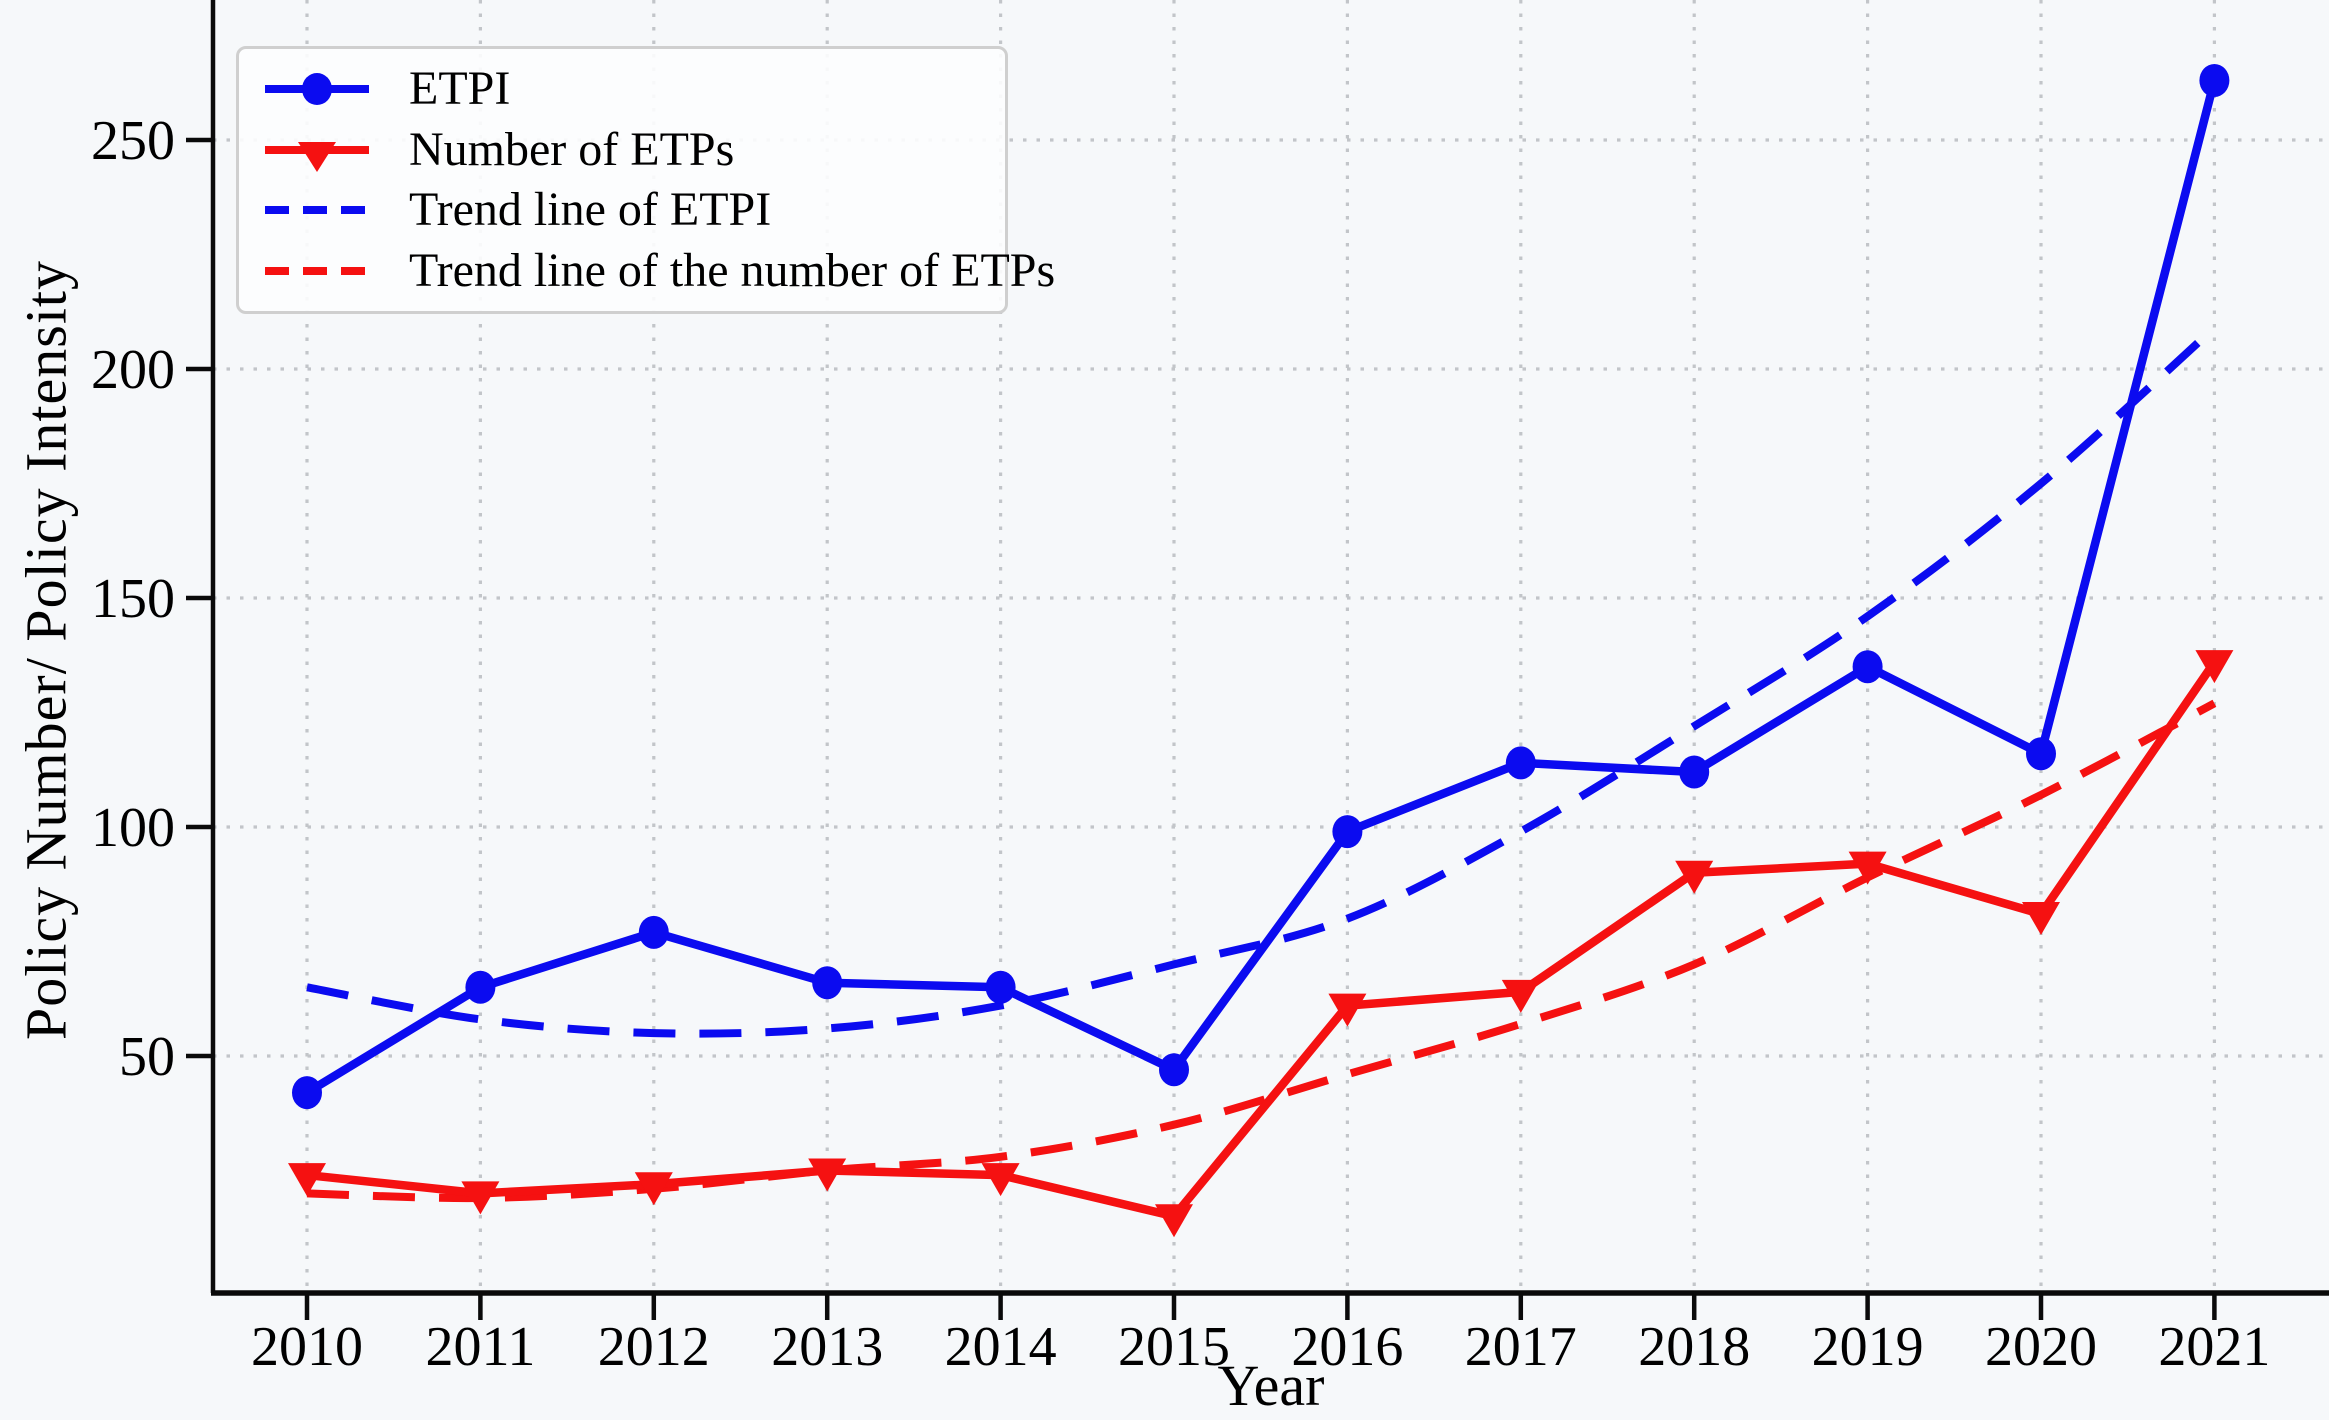  I want to click on marker-etps-2016, so click(1347, 1010).